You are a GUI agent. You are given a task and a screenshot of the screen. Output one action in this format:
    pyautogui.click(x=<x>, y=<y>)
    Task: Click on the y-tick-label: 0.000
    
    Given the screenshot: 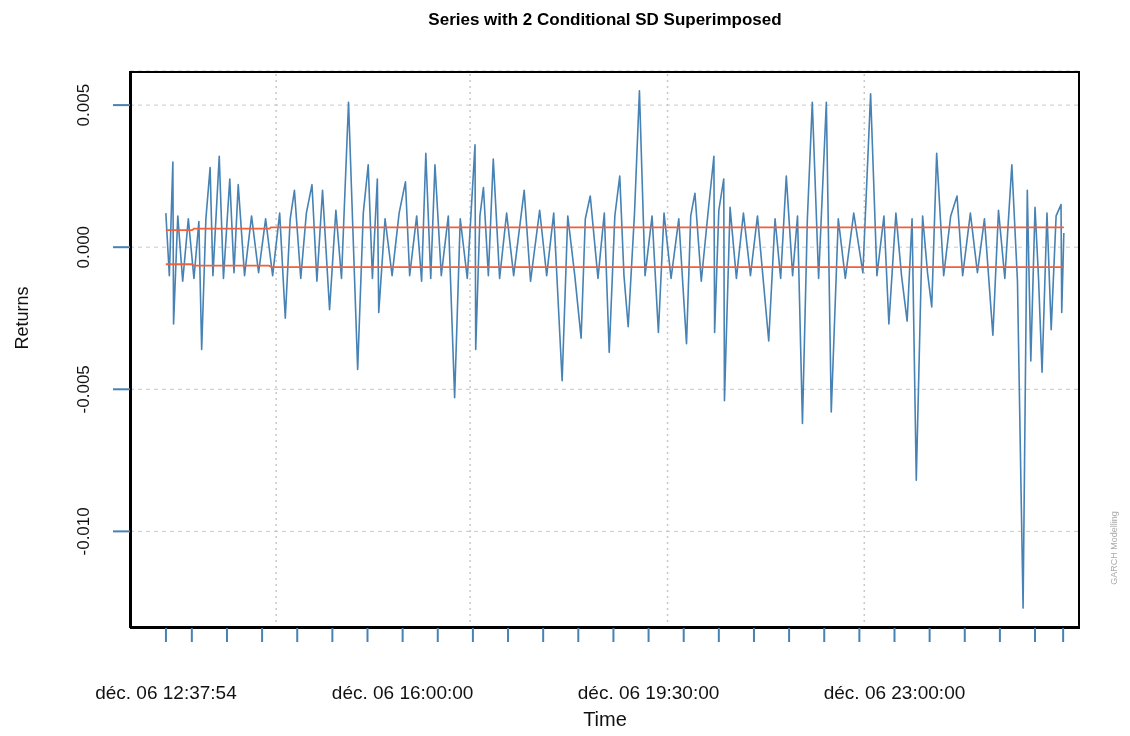 What is the action you would take?
    pyautogui.click(x=83, y=247)
    